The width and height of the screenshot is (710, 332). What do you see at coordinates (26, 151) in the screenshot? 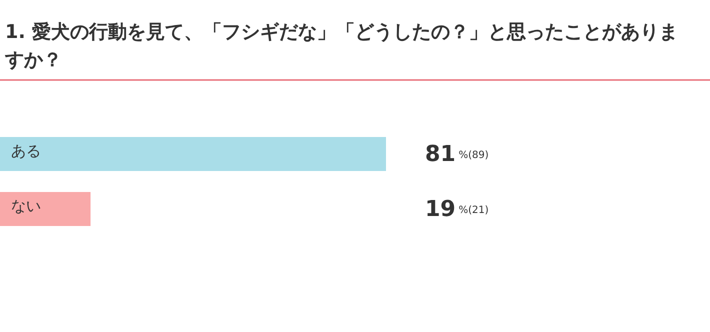
I see `y-tick-label: ある` at bounding box center [26, 151].